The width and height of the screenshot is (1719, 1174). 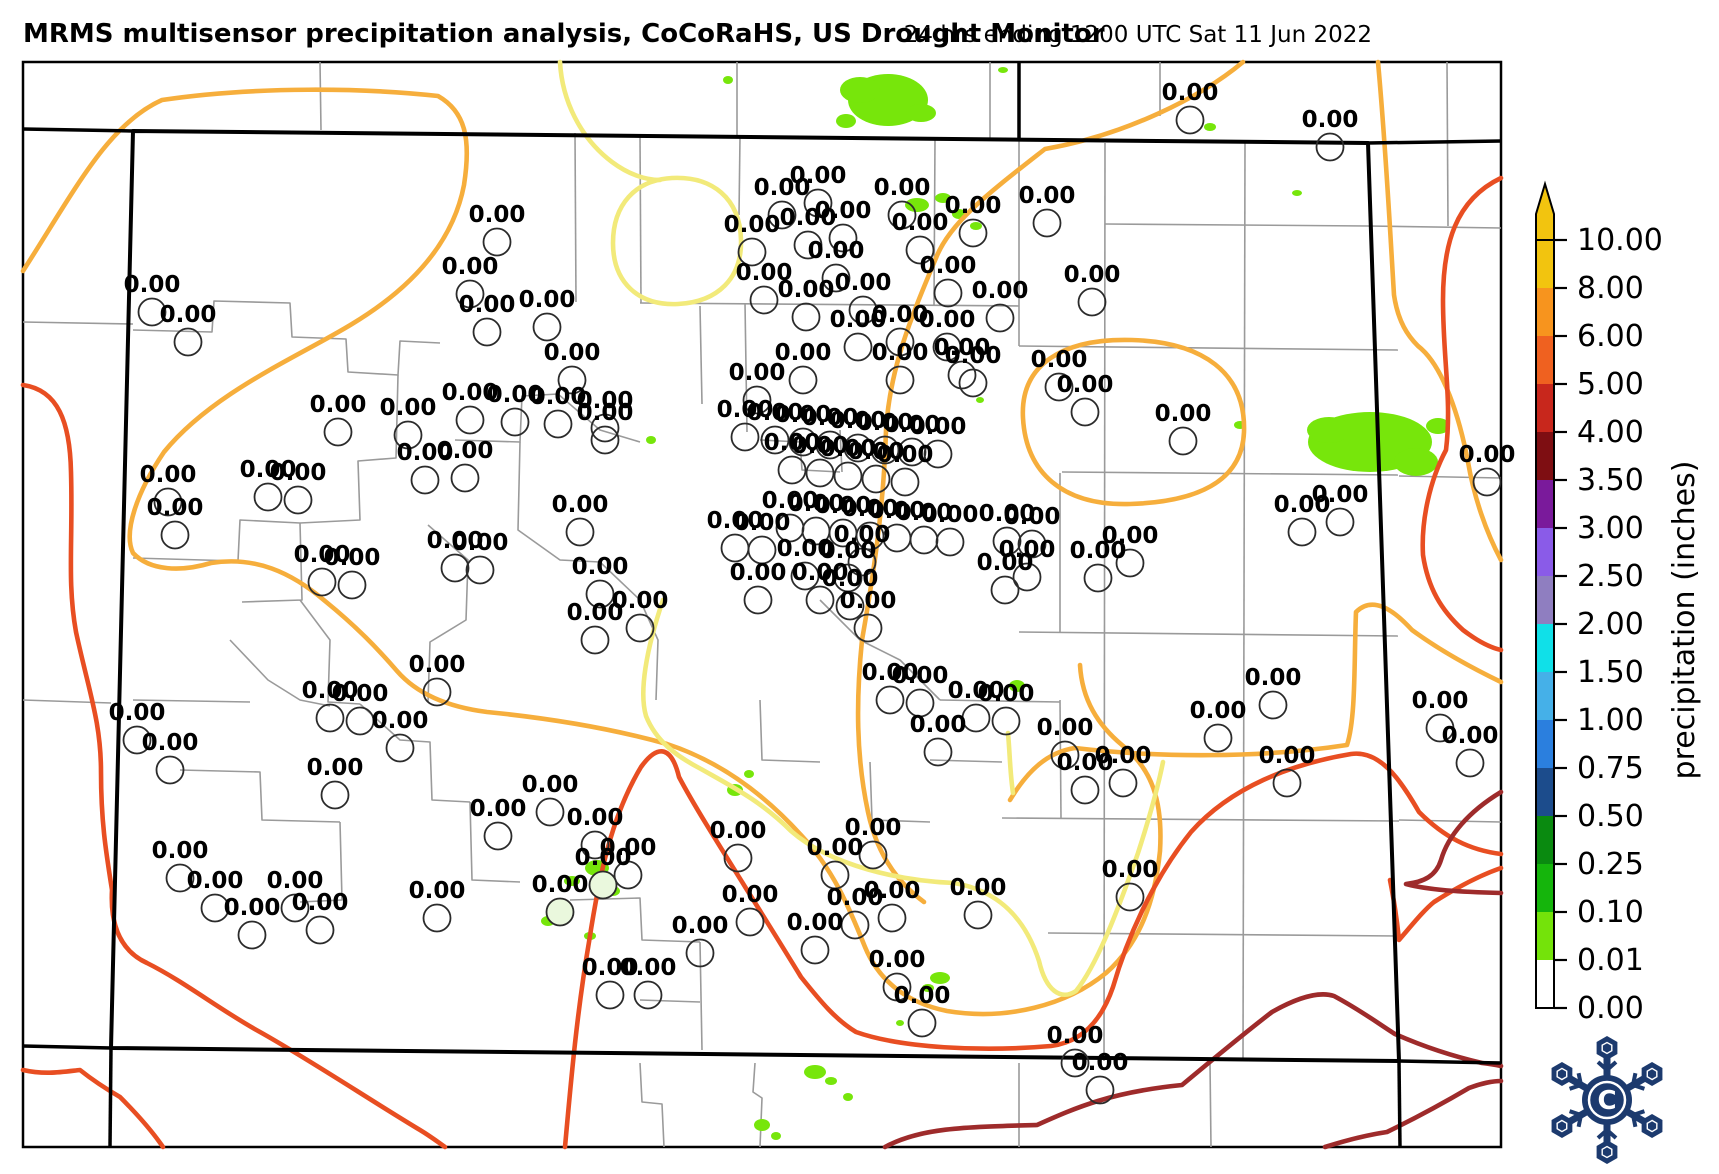 I want to click on colorbar-tick-label: 6.00, so click(x=1610, y=336).